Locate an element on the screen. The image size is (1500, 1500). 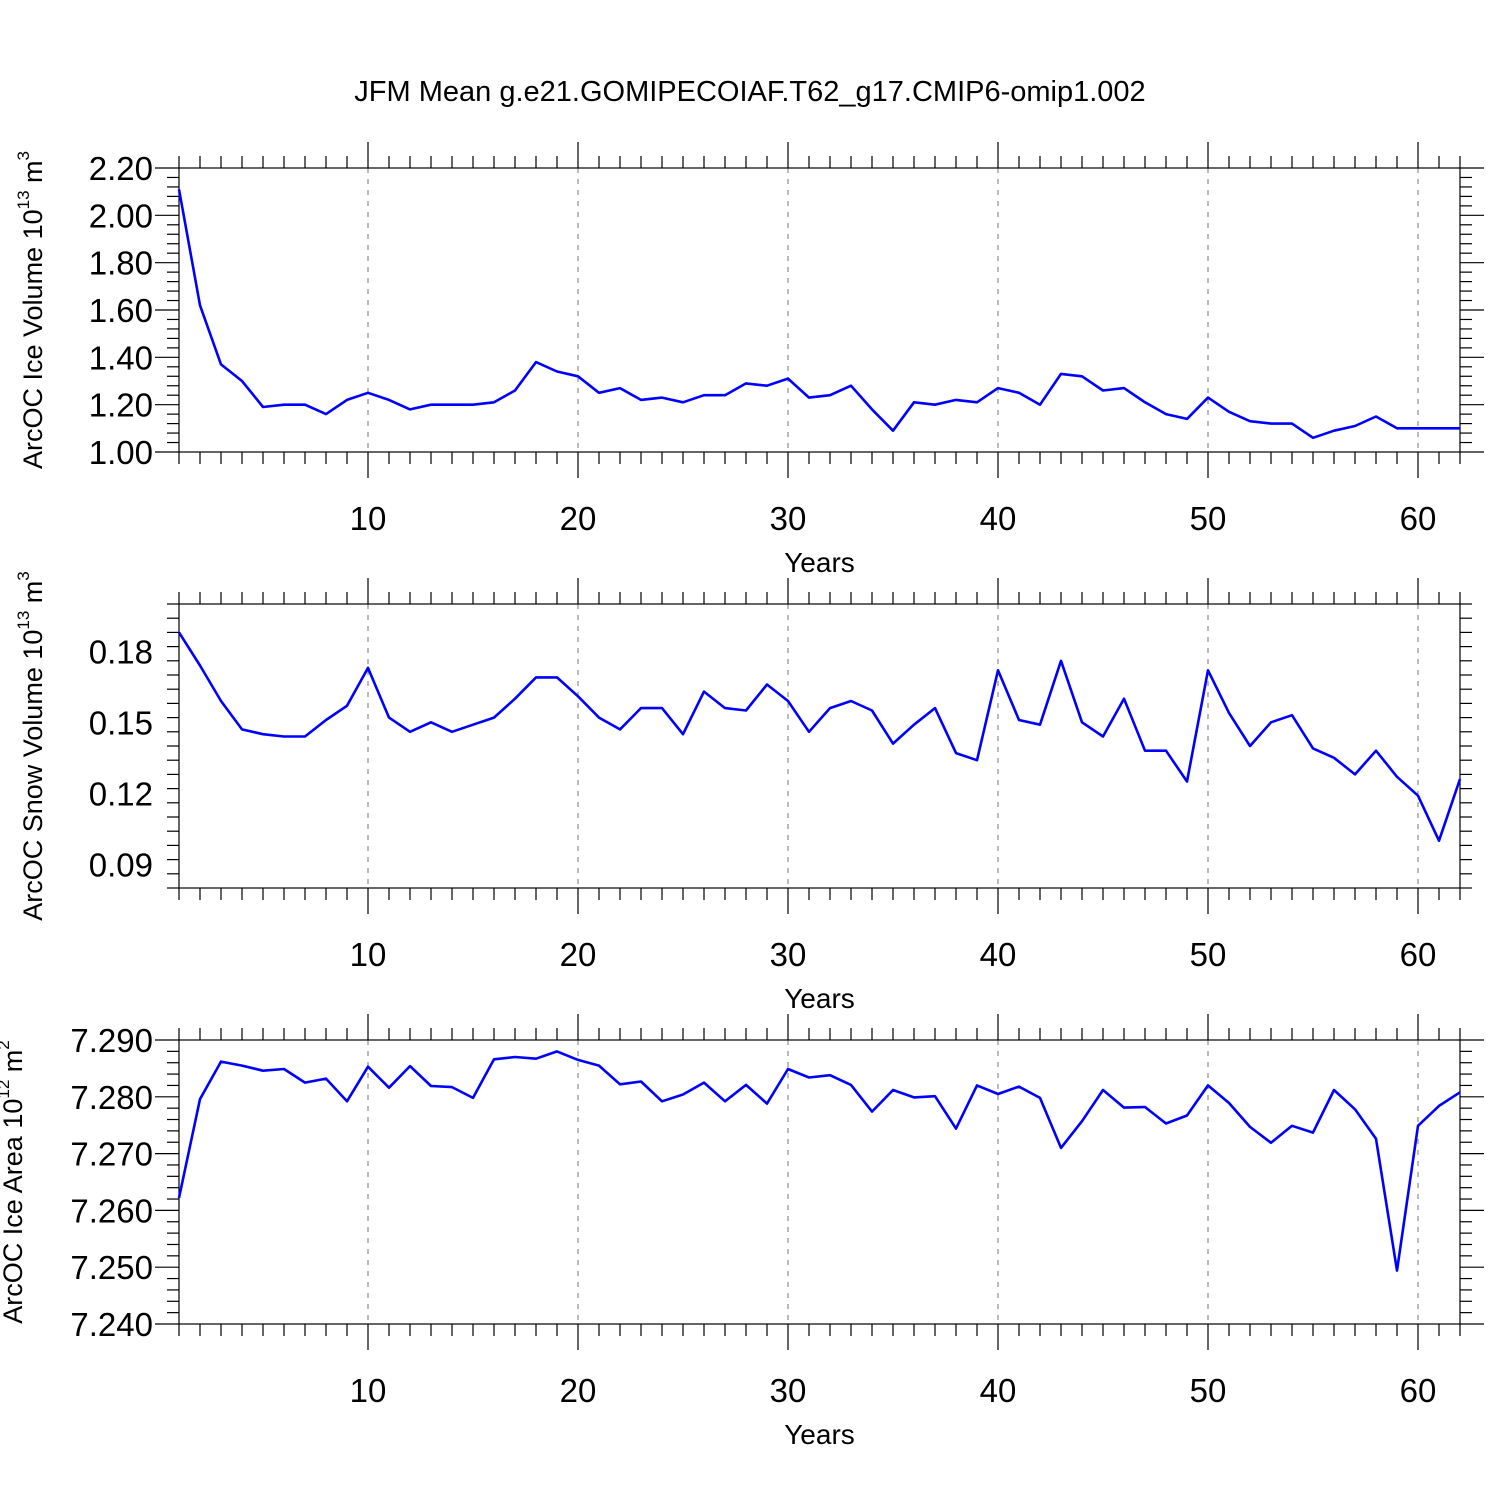
y-tick-label: 7.270 is located at coordinates (111, 1154).